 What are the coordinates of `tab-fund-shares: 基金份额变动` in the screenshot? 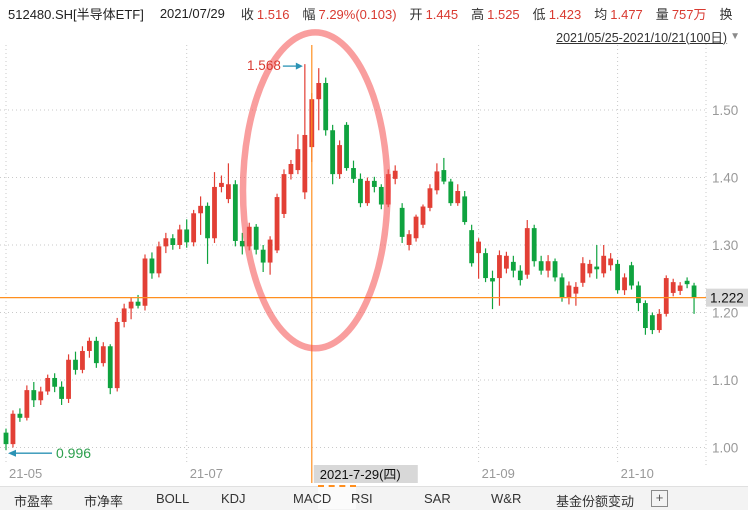 It's located at (595, 501).